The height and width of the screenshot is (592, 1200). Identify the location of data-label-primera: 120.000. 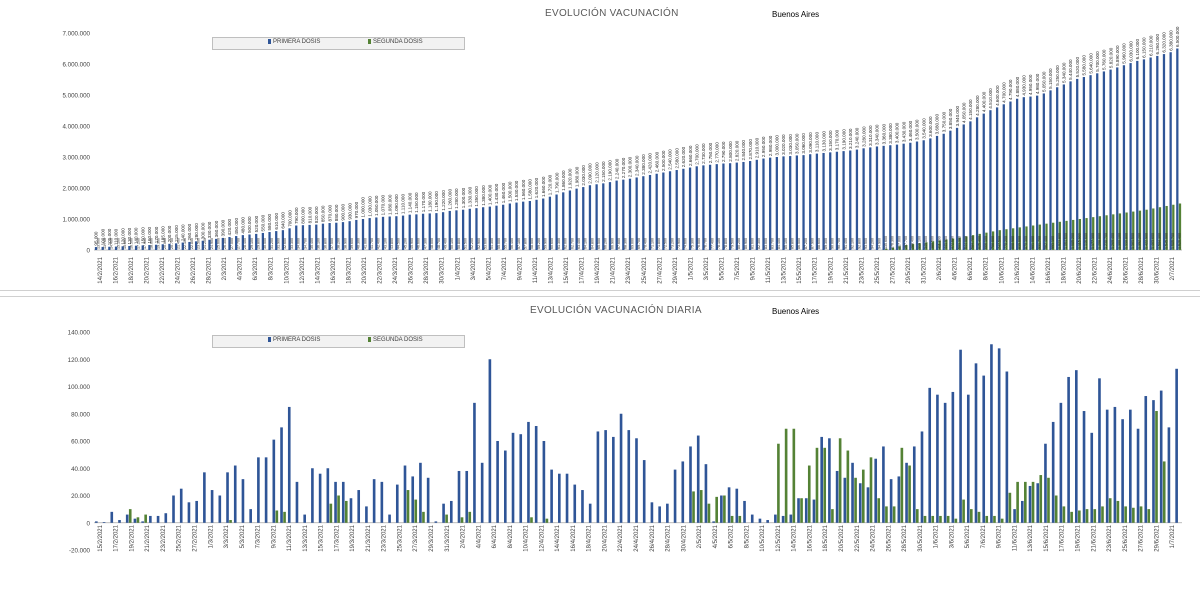
(122, 236).